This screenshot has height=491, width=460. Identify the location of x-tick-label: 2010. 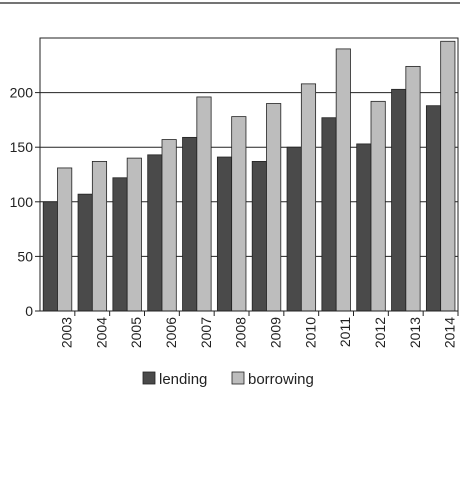
(310, 332).